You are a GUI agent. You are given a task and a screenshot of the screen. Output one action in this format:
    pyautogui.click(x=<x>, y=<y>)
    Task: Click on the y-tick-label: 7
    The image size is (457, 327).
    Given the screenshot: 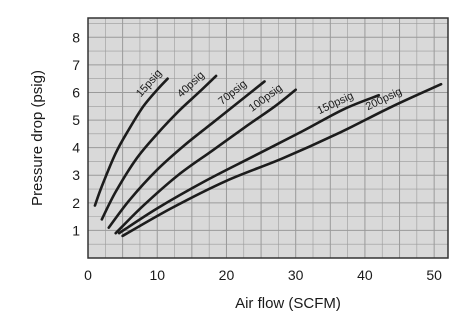 What is the action you would take?
    pyautogui.click(x=76, y=65)
    